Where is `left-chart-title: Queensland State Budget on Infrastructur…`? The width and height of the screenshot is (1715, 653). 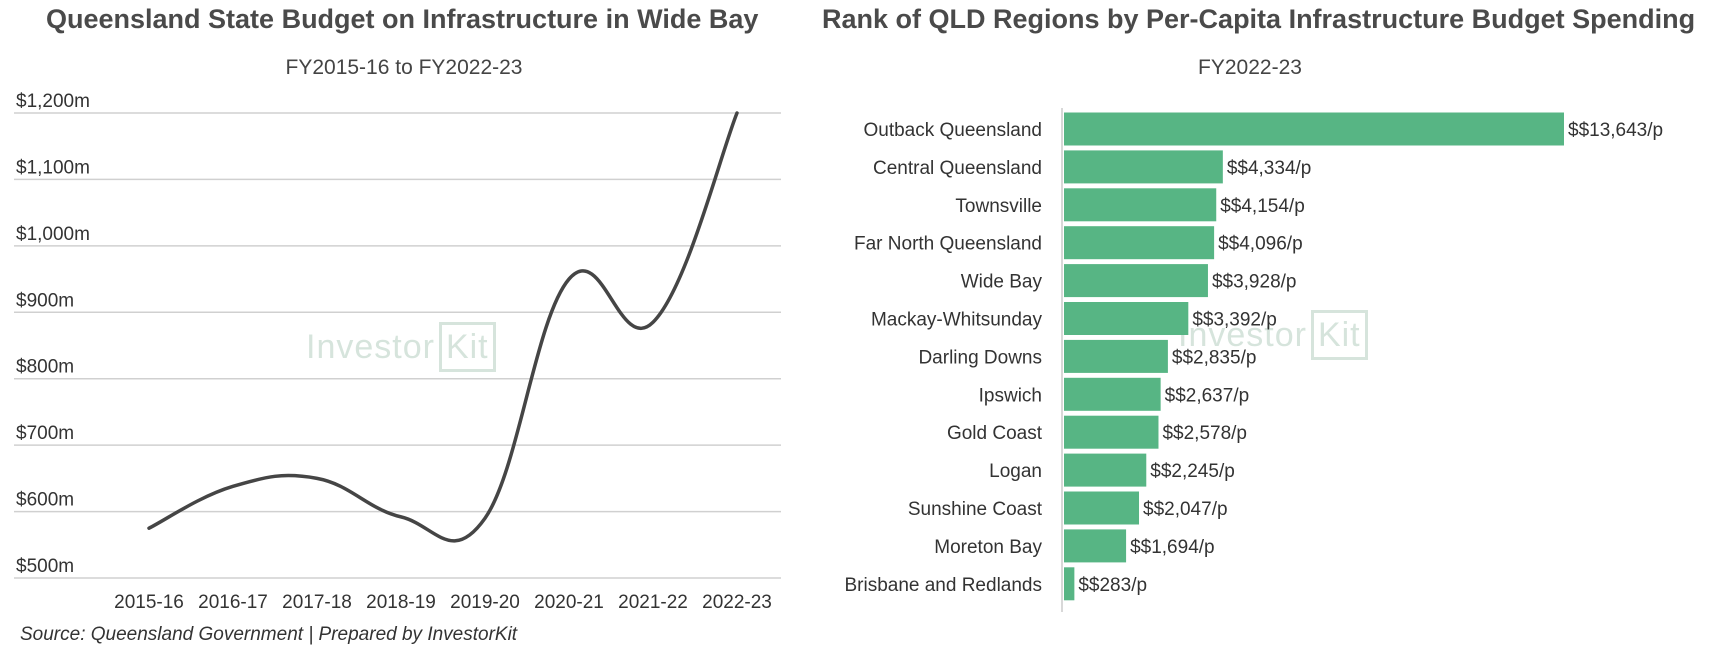
left-chart-title: Queensland State Budget on Infrastructur… is located at coordinates (402, 19).